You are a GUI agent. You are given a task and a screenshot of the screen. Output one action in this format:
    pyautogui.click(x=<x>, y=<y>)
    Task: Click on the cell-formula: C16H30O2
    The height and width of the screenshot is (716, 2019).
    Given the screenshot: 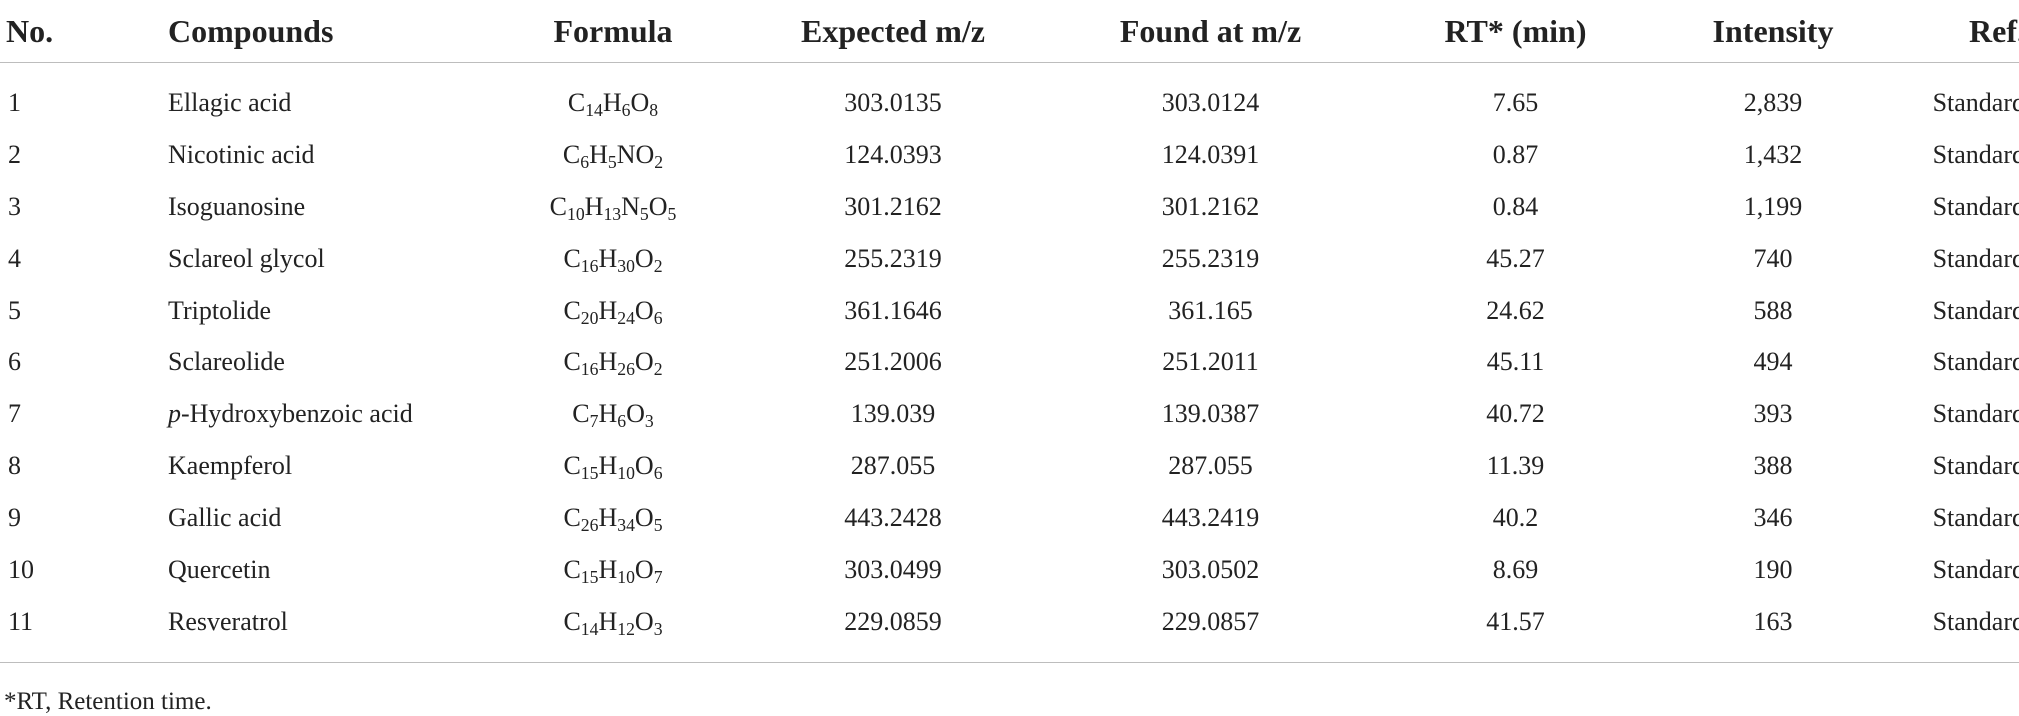 What is the action you would take?
    pyautogui.click(x=613, y=259)
    